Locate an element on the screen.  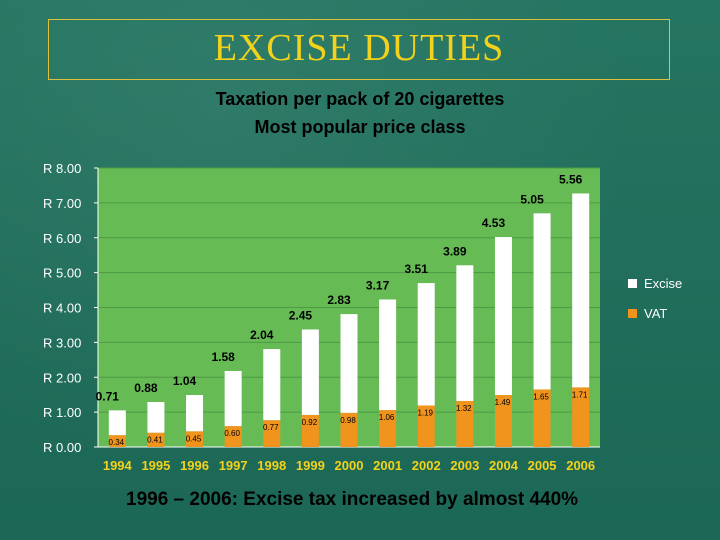
data-label-excise: 5.56 is located at coordinates (571, 179).